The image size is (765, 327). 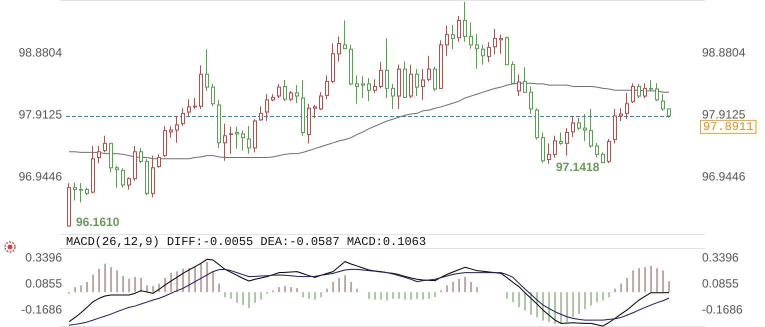 What do you see at coordinates (369, 297) in the screenshot?
I see `line-series` at bounding box center [369, 297].